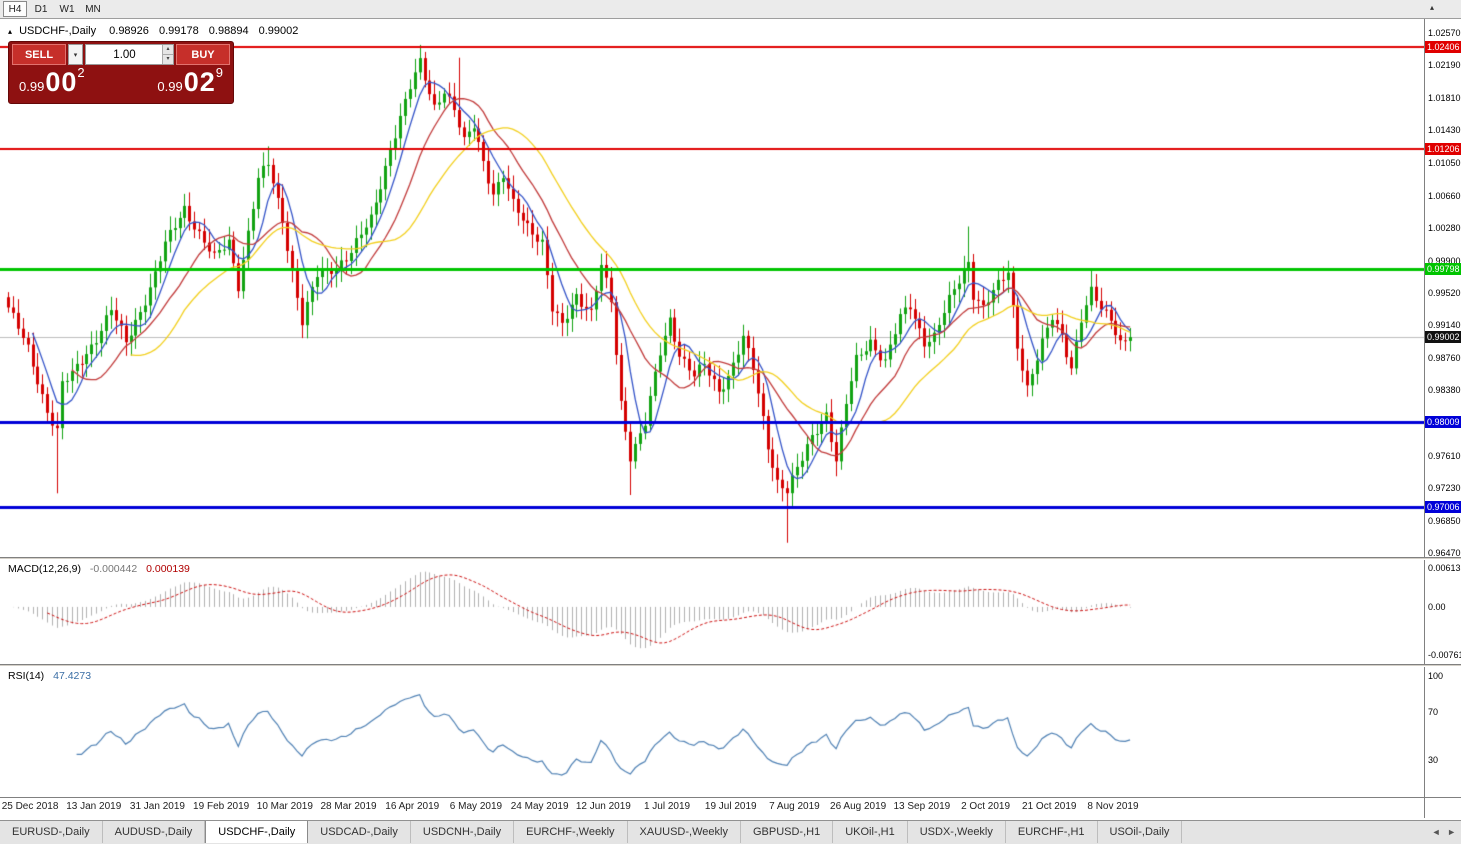 The height and width of the screenshot is (844, 1461). Describe the element at coordinates (167, 59) in the screenshot. I see `volume-down-icon: ▾` at that location.